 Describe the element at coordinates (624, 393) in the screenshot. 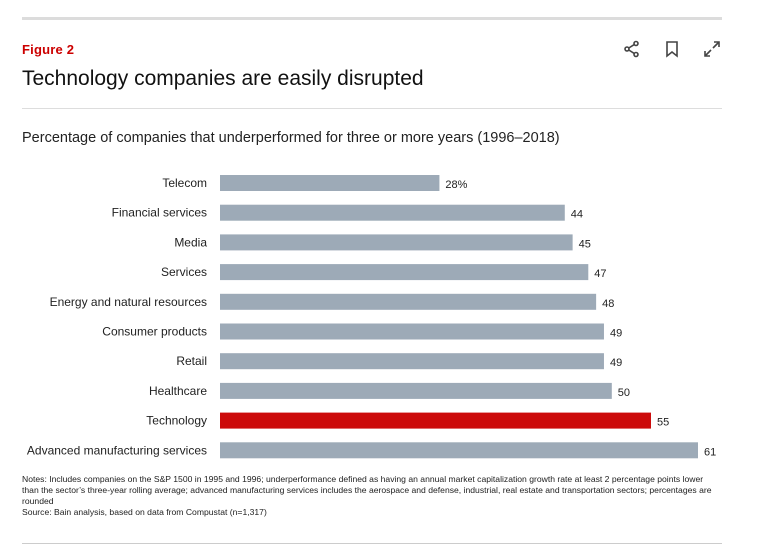

I see `value-label: 50` at that location.